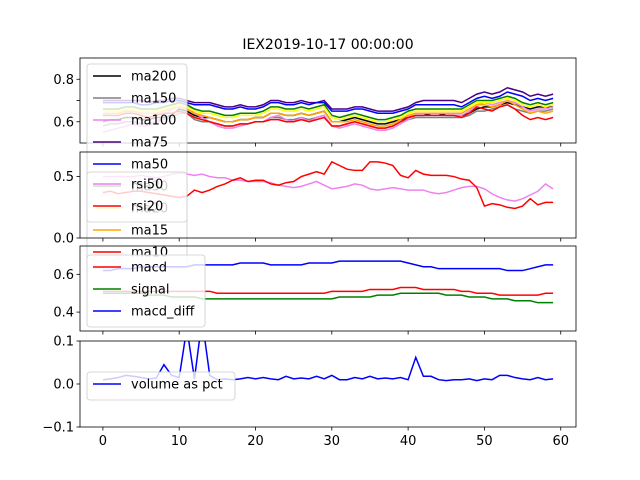  I want to click on x-tick-label: 40, so click(408, 441).